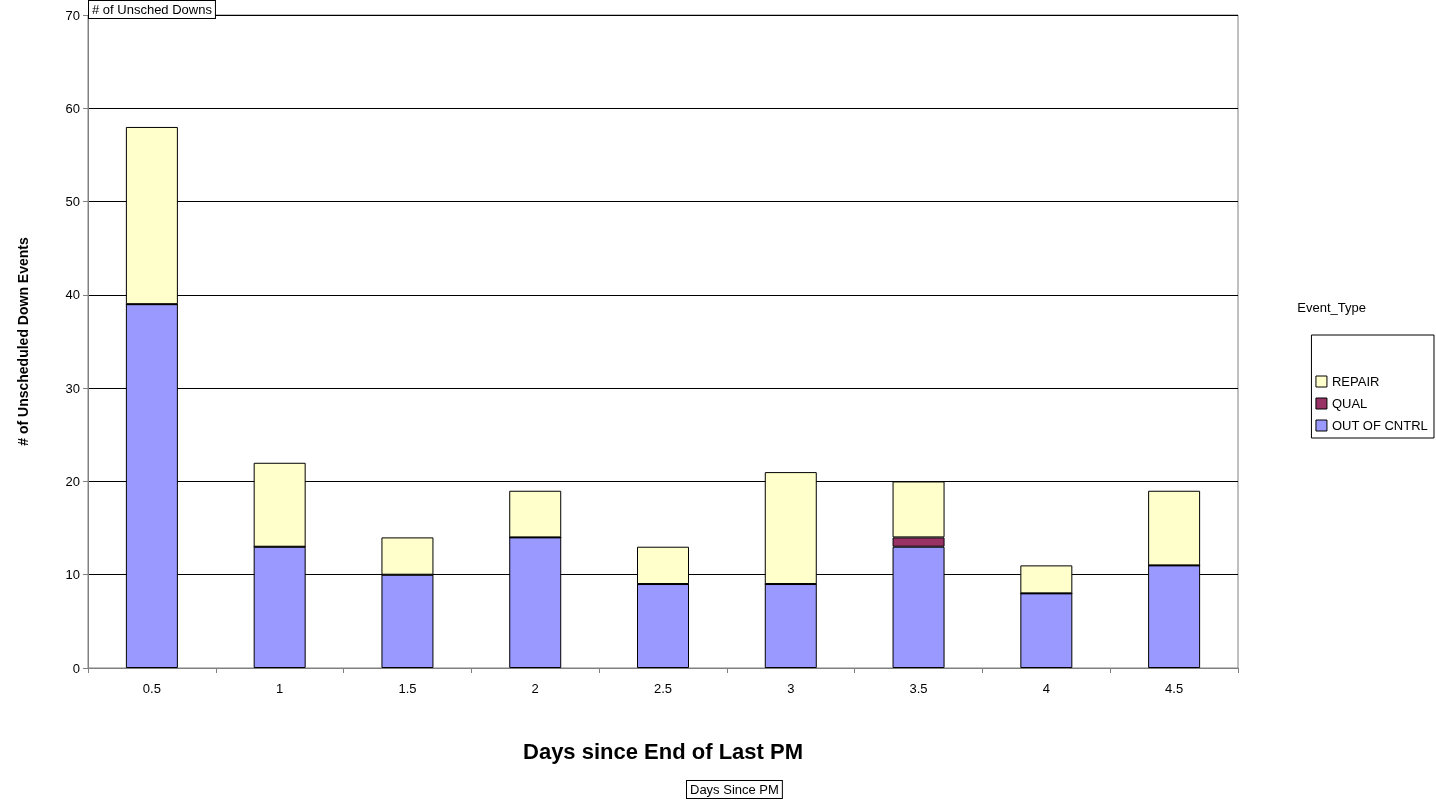 This screenshot has width=1436, height=807. What do you see at coordinates (407, 688) in the screenshot?
I see `x-tick-label: 1.5` at bounding box center [407, 688].